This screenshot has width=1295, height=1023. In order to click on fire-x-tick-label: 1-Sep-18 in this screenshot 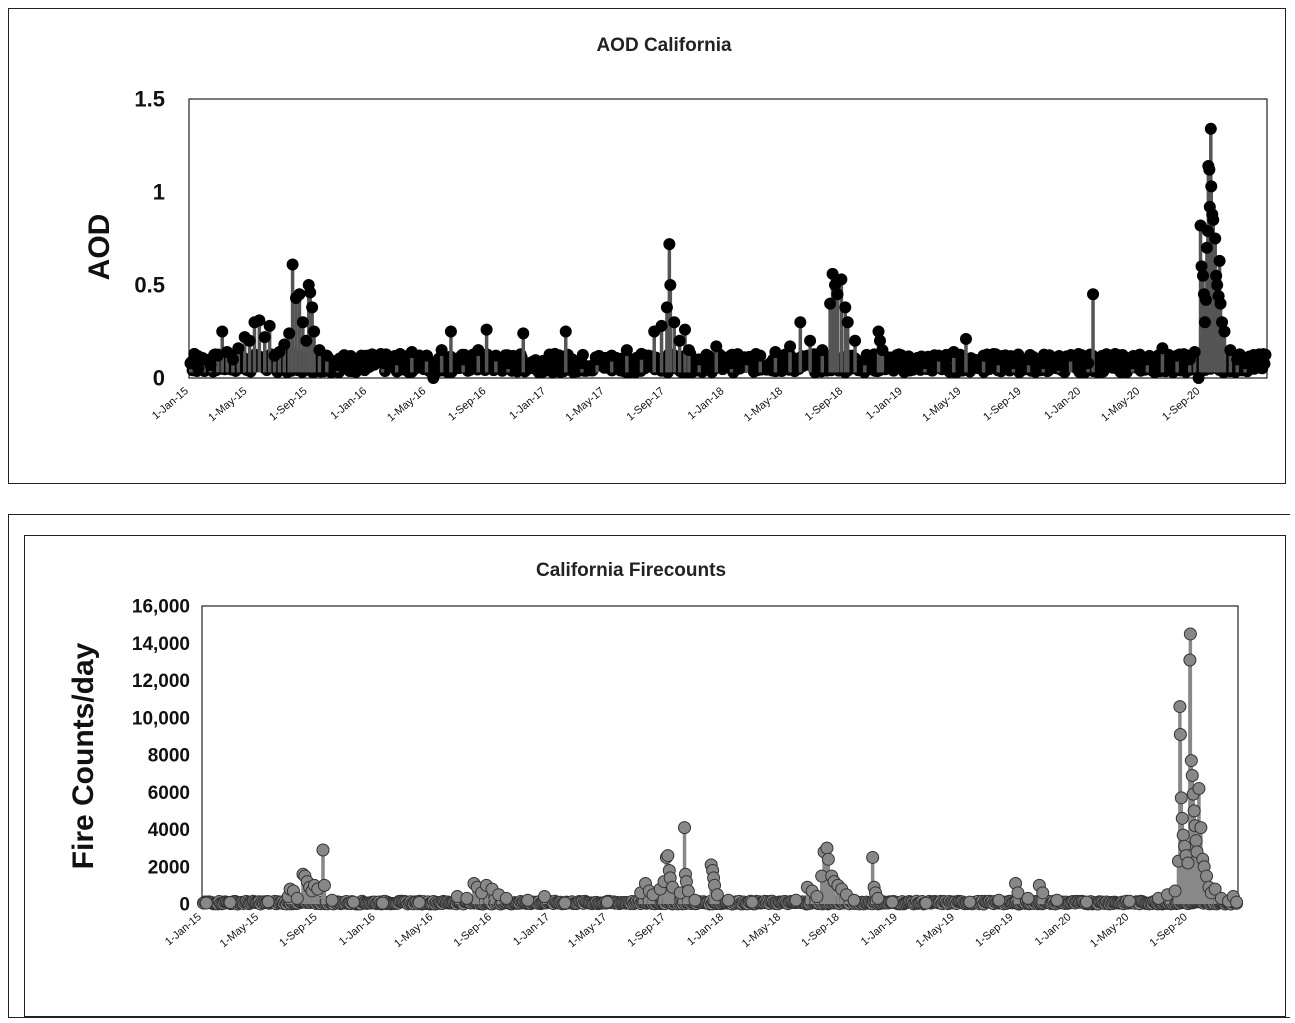, I will do `click(820, 930)`.